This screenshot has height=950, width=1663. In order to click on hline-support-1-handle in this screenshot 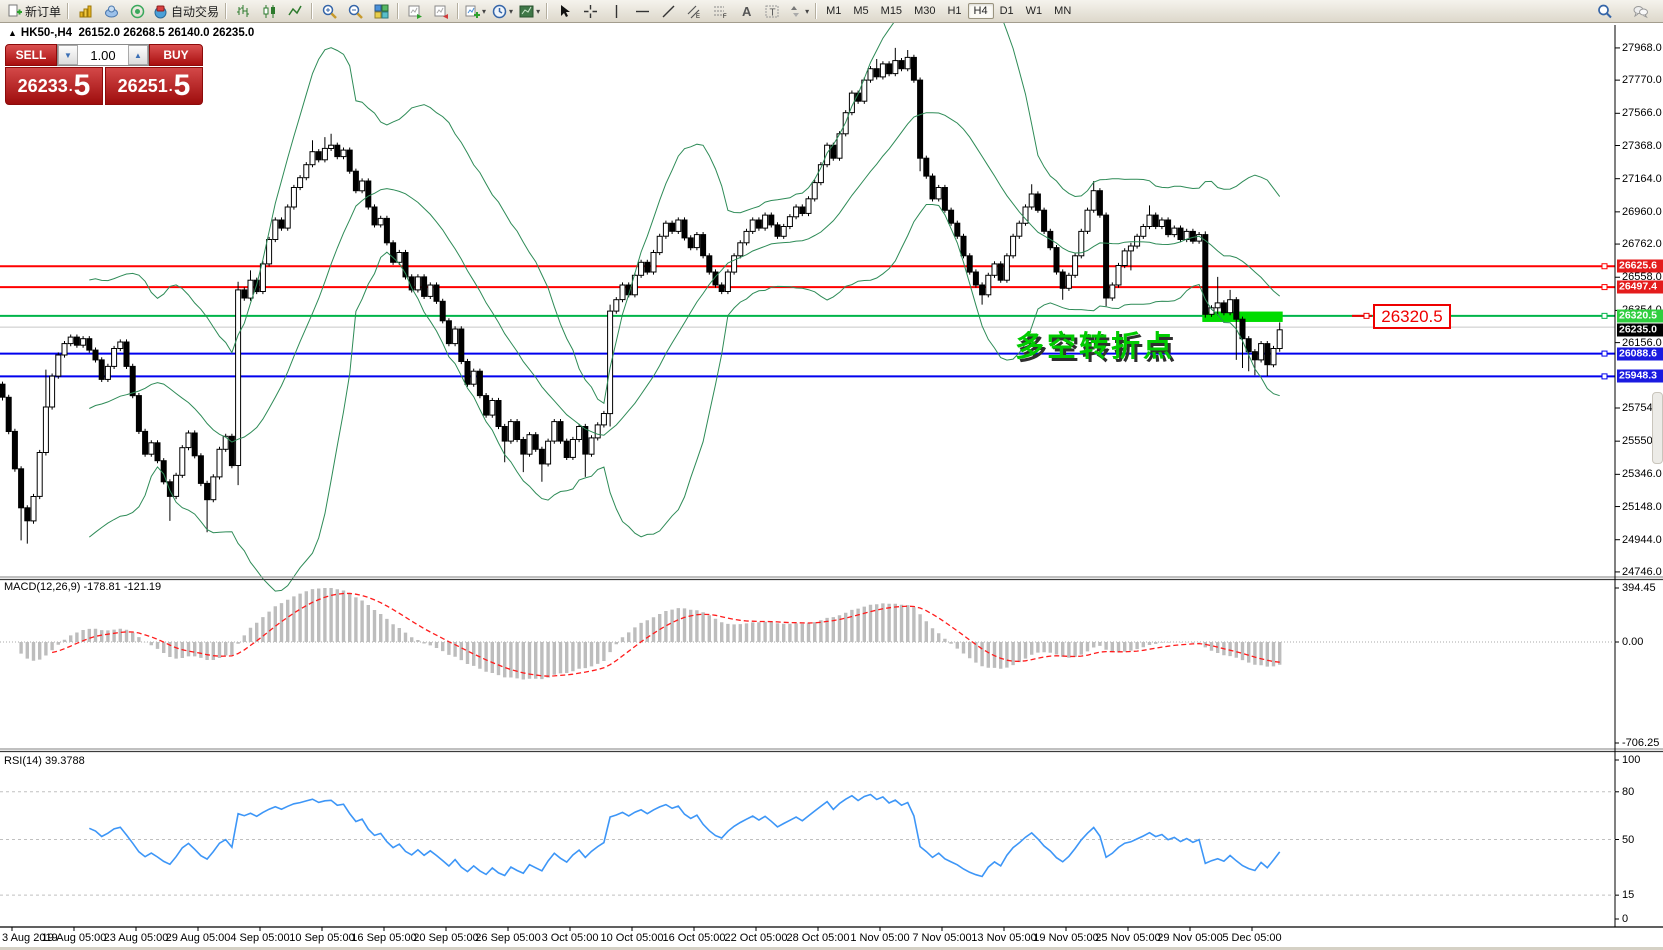, I will do `click(1604, 353)`.